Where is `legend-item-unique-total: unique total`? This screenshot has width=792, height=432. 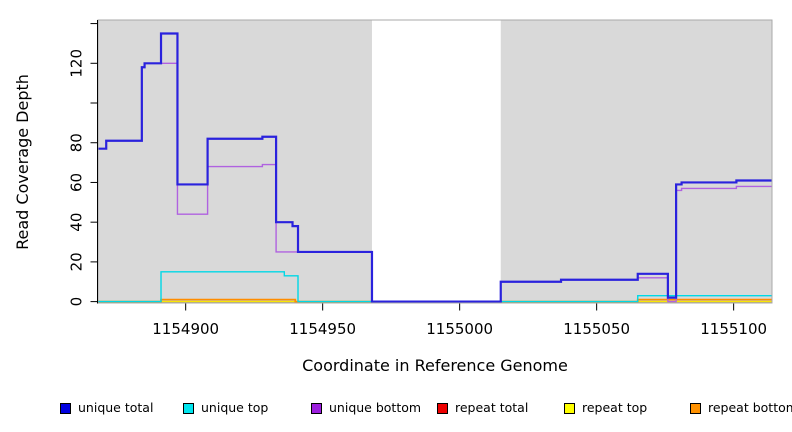 legend-item-unique-total: unique total is located at coordinates (106, 408).